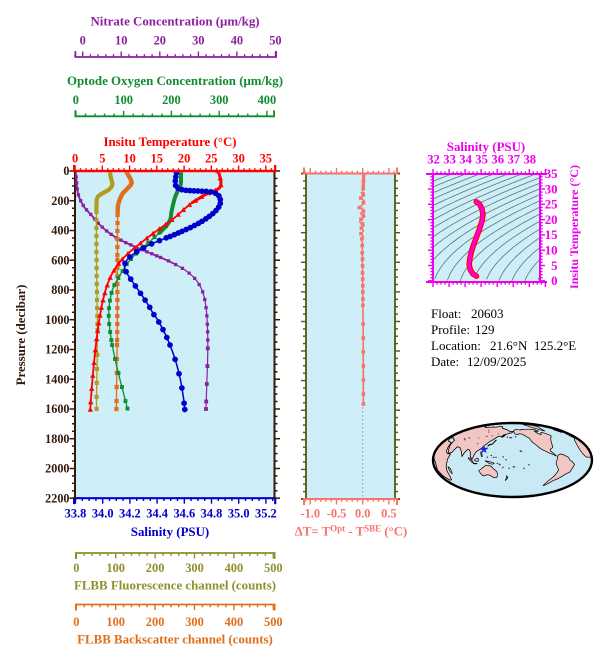 Image resolution: width=609 pixels, height=663 pixels. What do you see at coordinates (337, 514) in the screenshot?
I see `svg-text: -0.5` at bounding box center [337, 514].